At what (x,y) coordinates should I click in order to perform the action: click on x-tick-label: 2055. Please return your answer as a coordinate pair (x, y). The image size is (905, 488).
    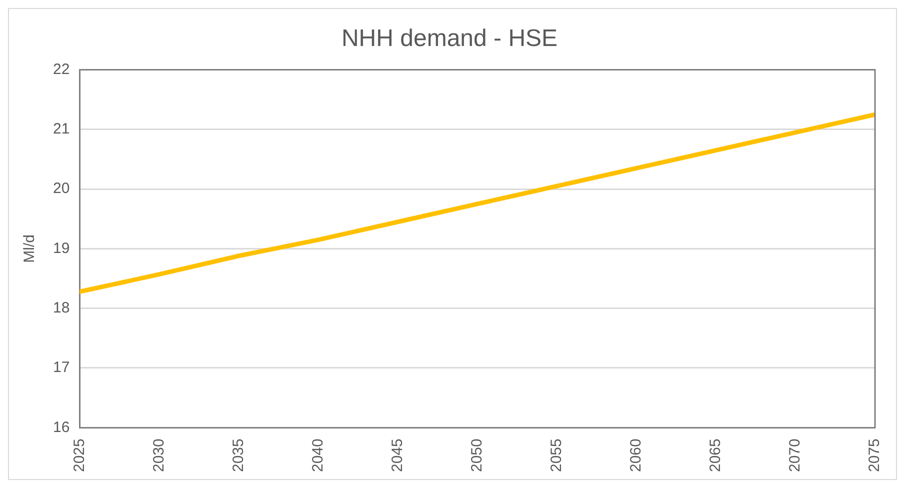
    Looking at the image, I should click on (557, 455).